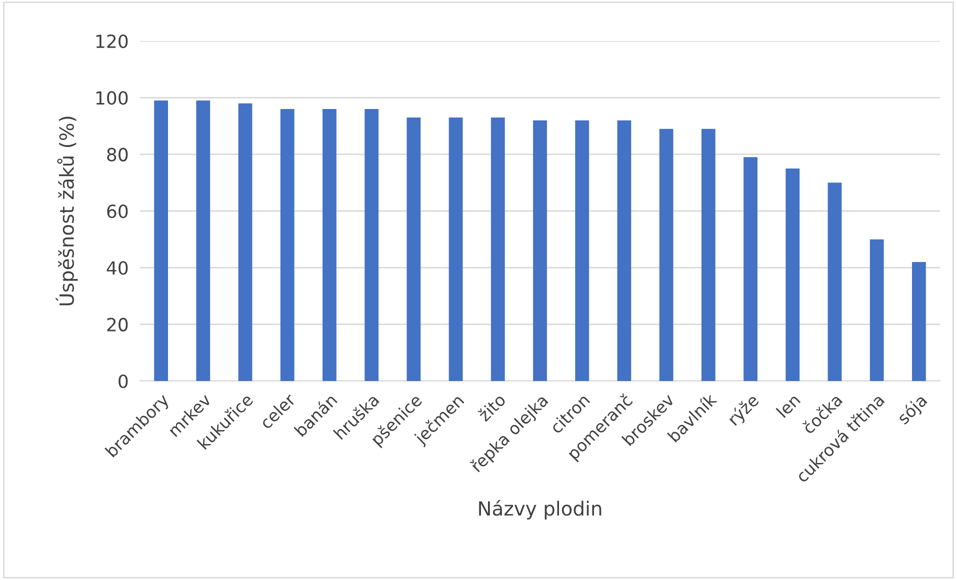 Image resolution: width=957 pixels, height=580 pixels. Describe the element at coordinates (67, 211) in the screenshot. I see `y-axis-title: Úspěšnost žáků (%)` at that location.